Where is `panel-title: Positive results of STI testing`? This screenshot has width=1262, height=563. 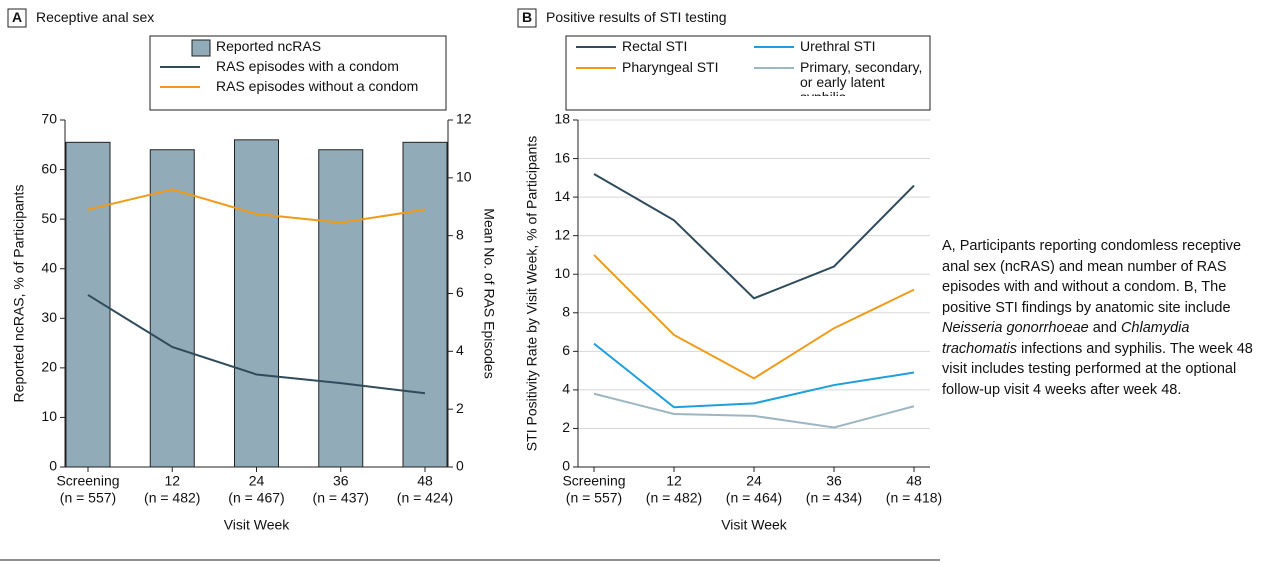
panel-title: Positive results of STI testing is located at coordinates (636, 17).